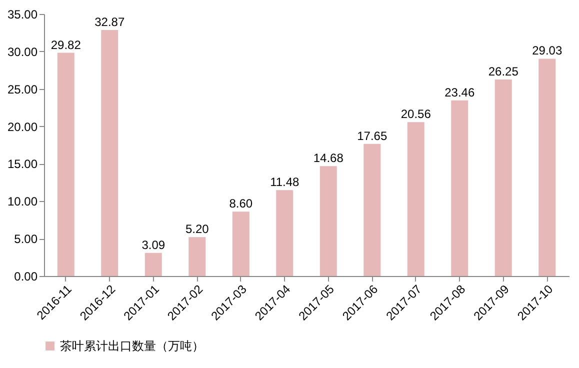 This screenshot has width=579, height=368. Describe the element at coordinates (132, 346) in the screenshot. I see `legend-label: 茶叶累计出口数量（万吨）` at that location.